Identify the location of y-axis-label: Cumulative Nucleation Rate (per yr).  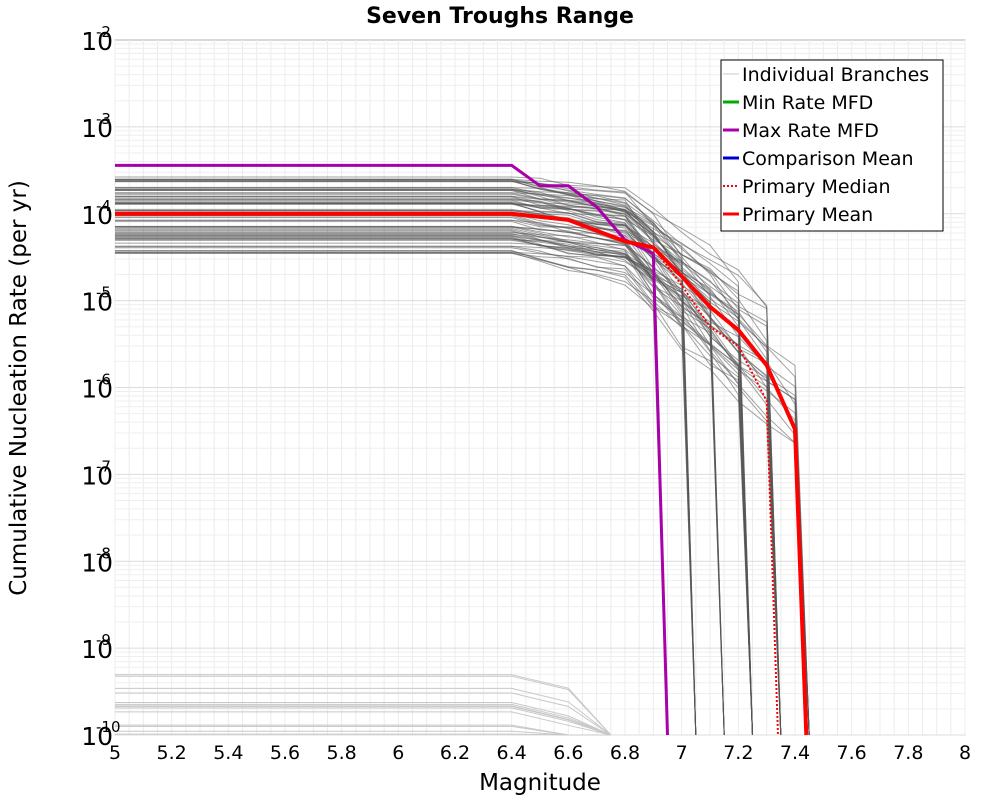
(19, 388).